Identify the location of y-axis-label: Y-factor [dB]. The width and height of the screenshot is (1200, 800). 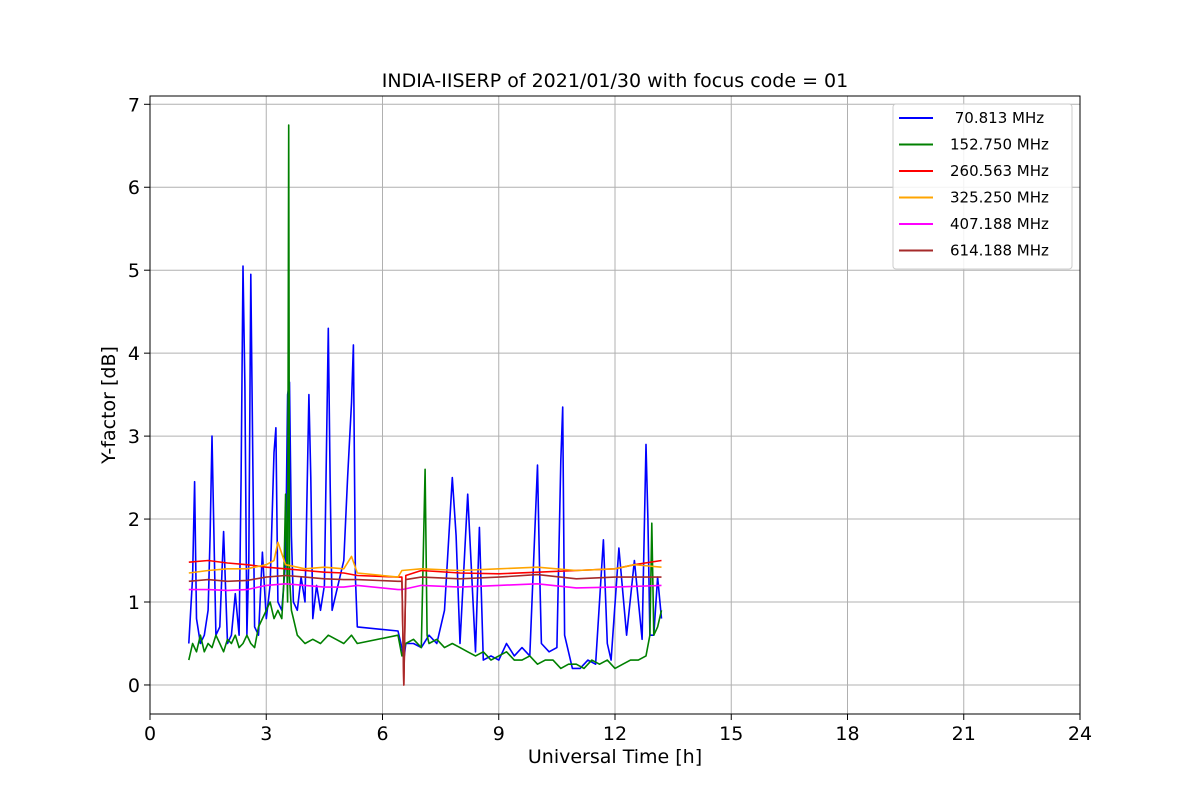
(109, 405).